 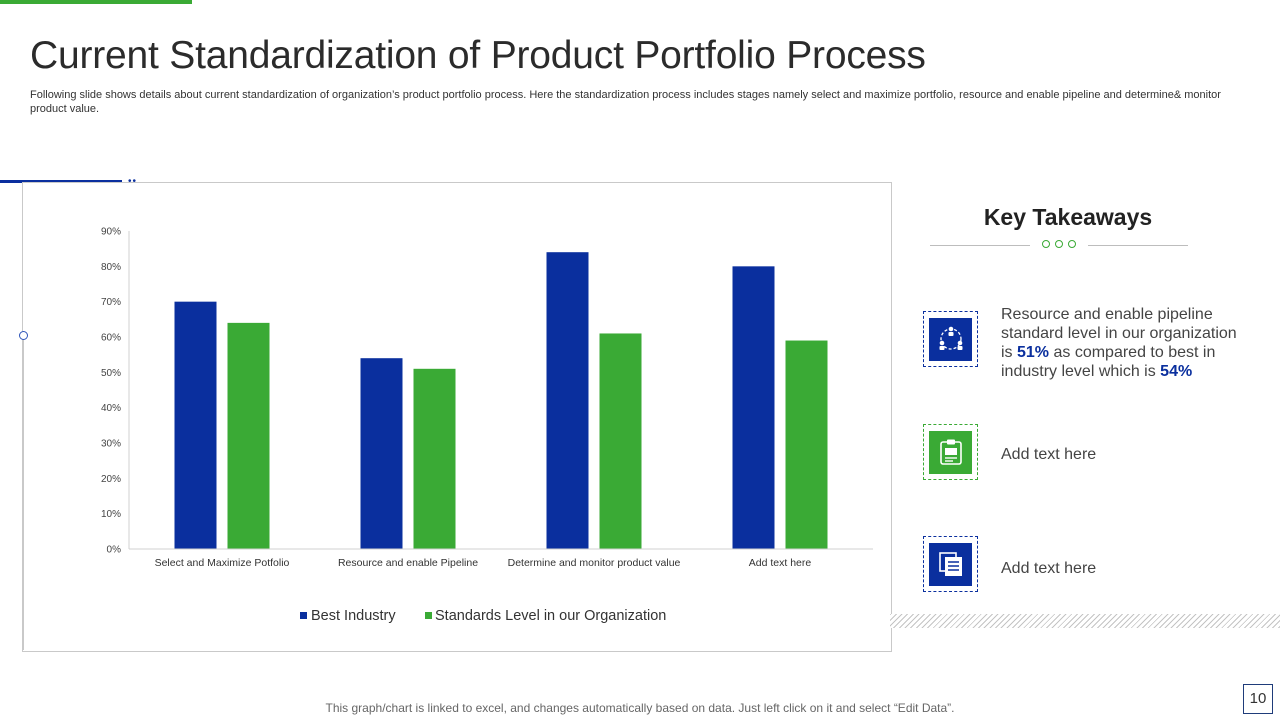 I want to click on clipboard-icon, so click(x=950, y=452).